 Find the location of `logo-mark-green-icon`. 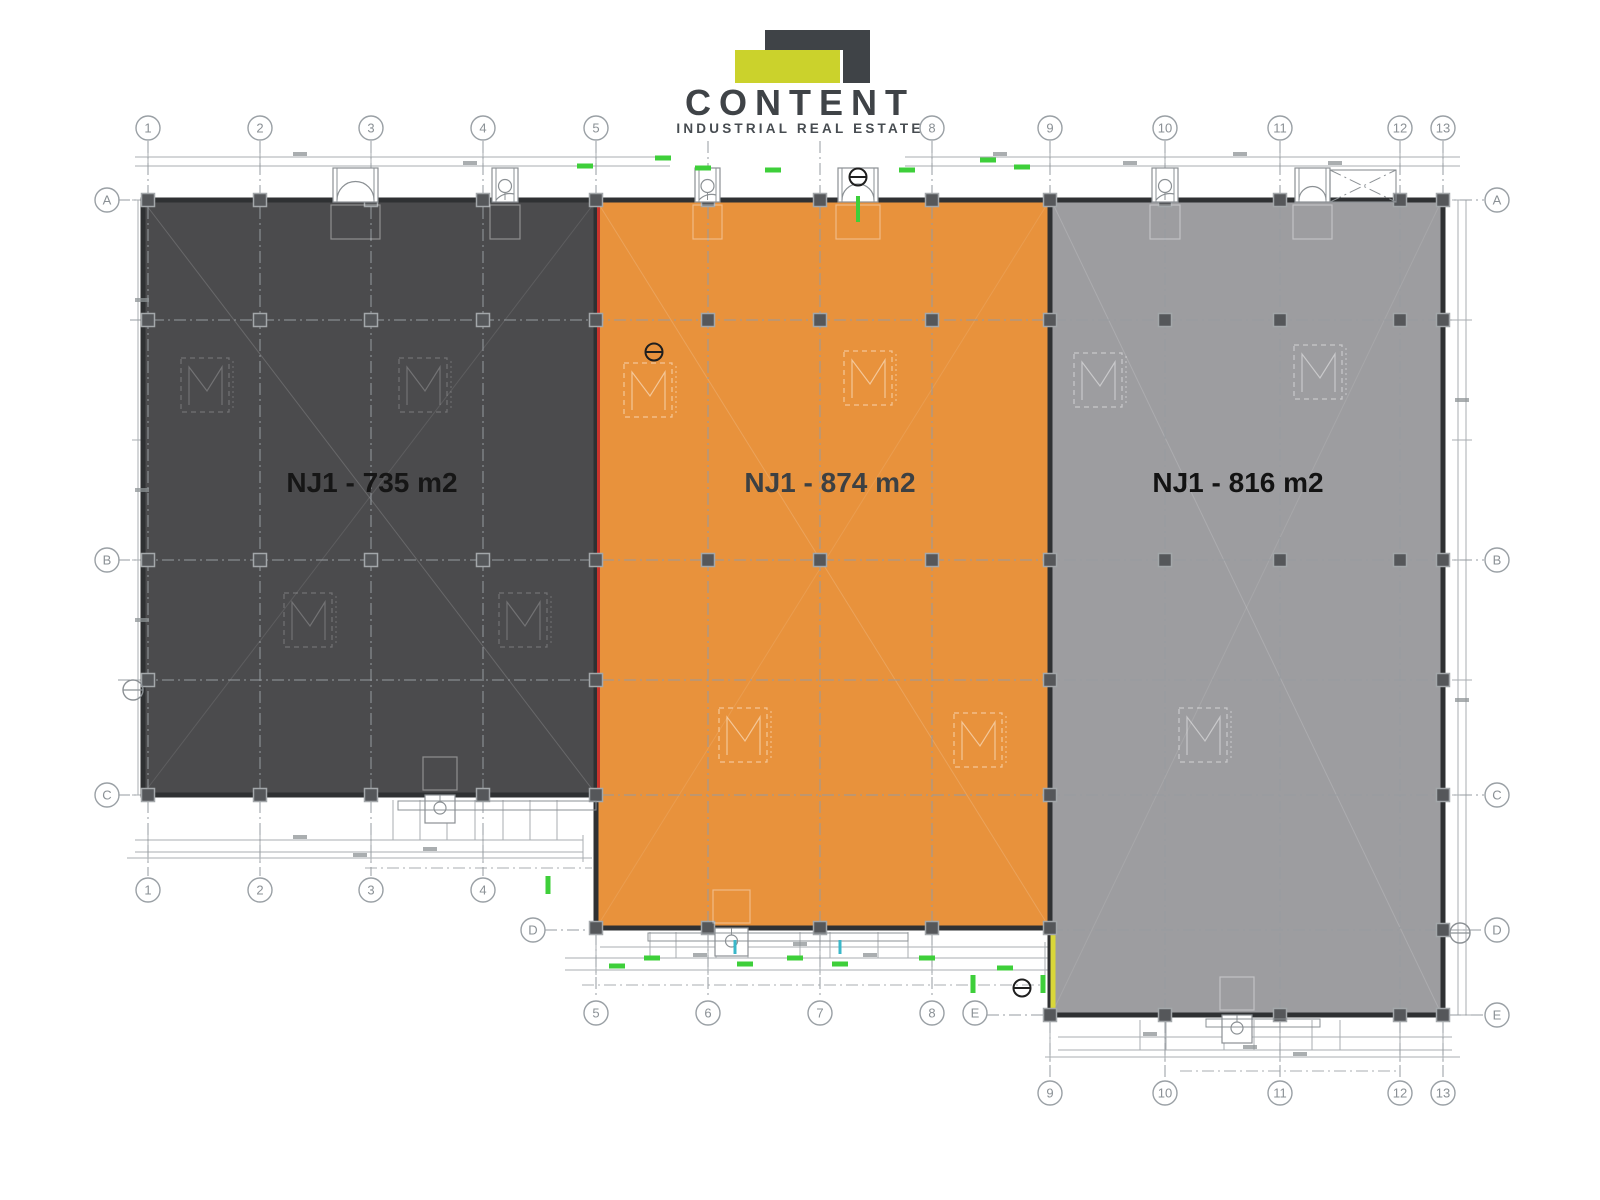

logo-mark-green-icon is located at coordinates (787, 66).